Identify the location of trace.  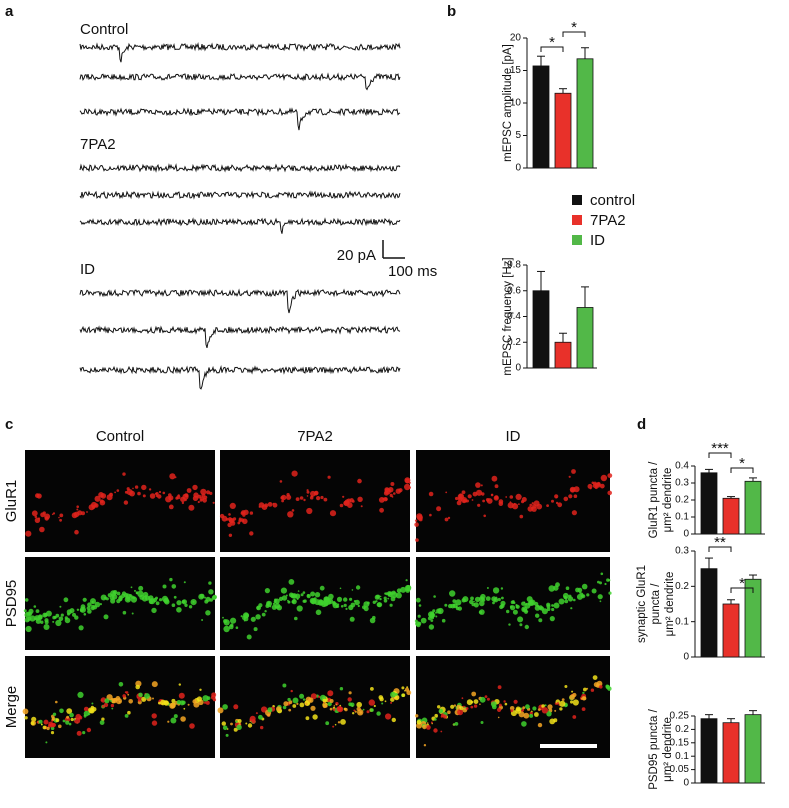
(240, 225).